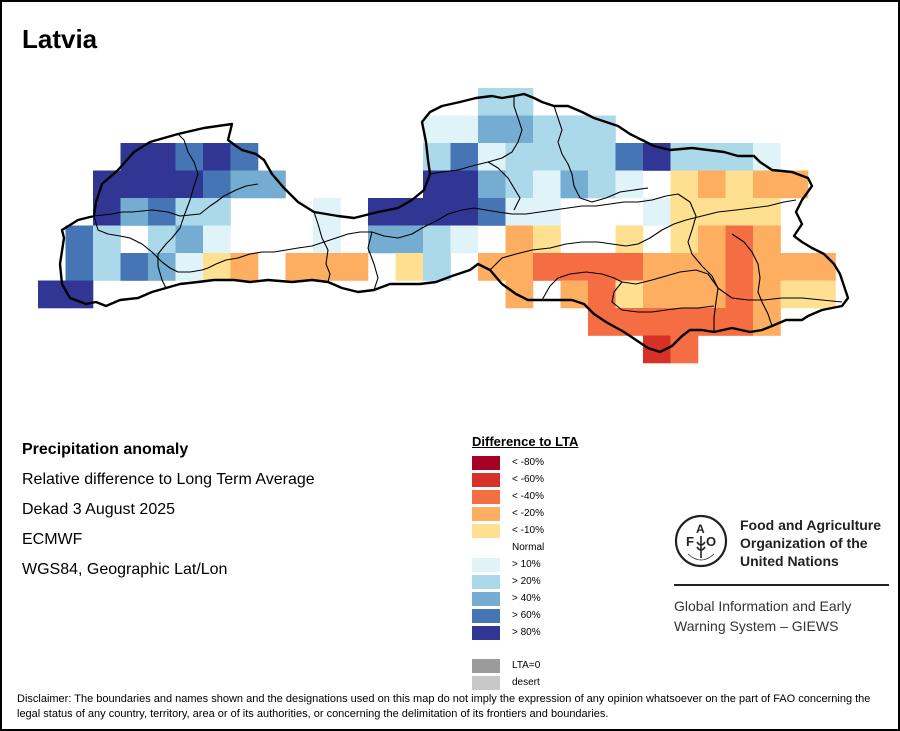  I want to click on legend-item-n10: < -10%, so click(525, 530).